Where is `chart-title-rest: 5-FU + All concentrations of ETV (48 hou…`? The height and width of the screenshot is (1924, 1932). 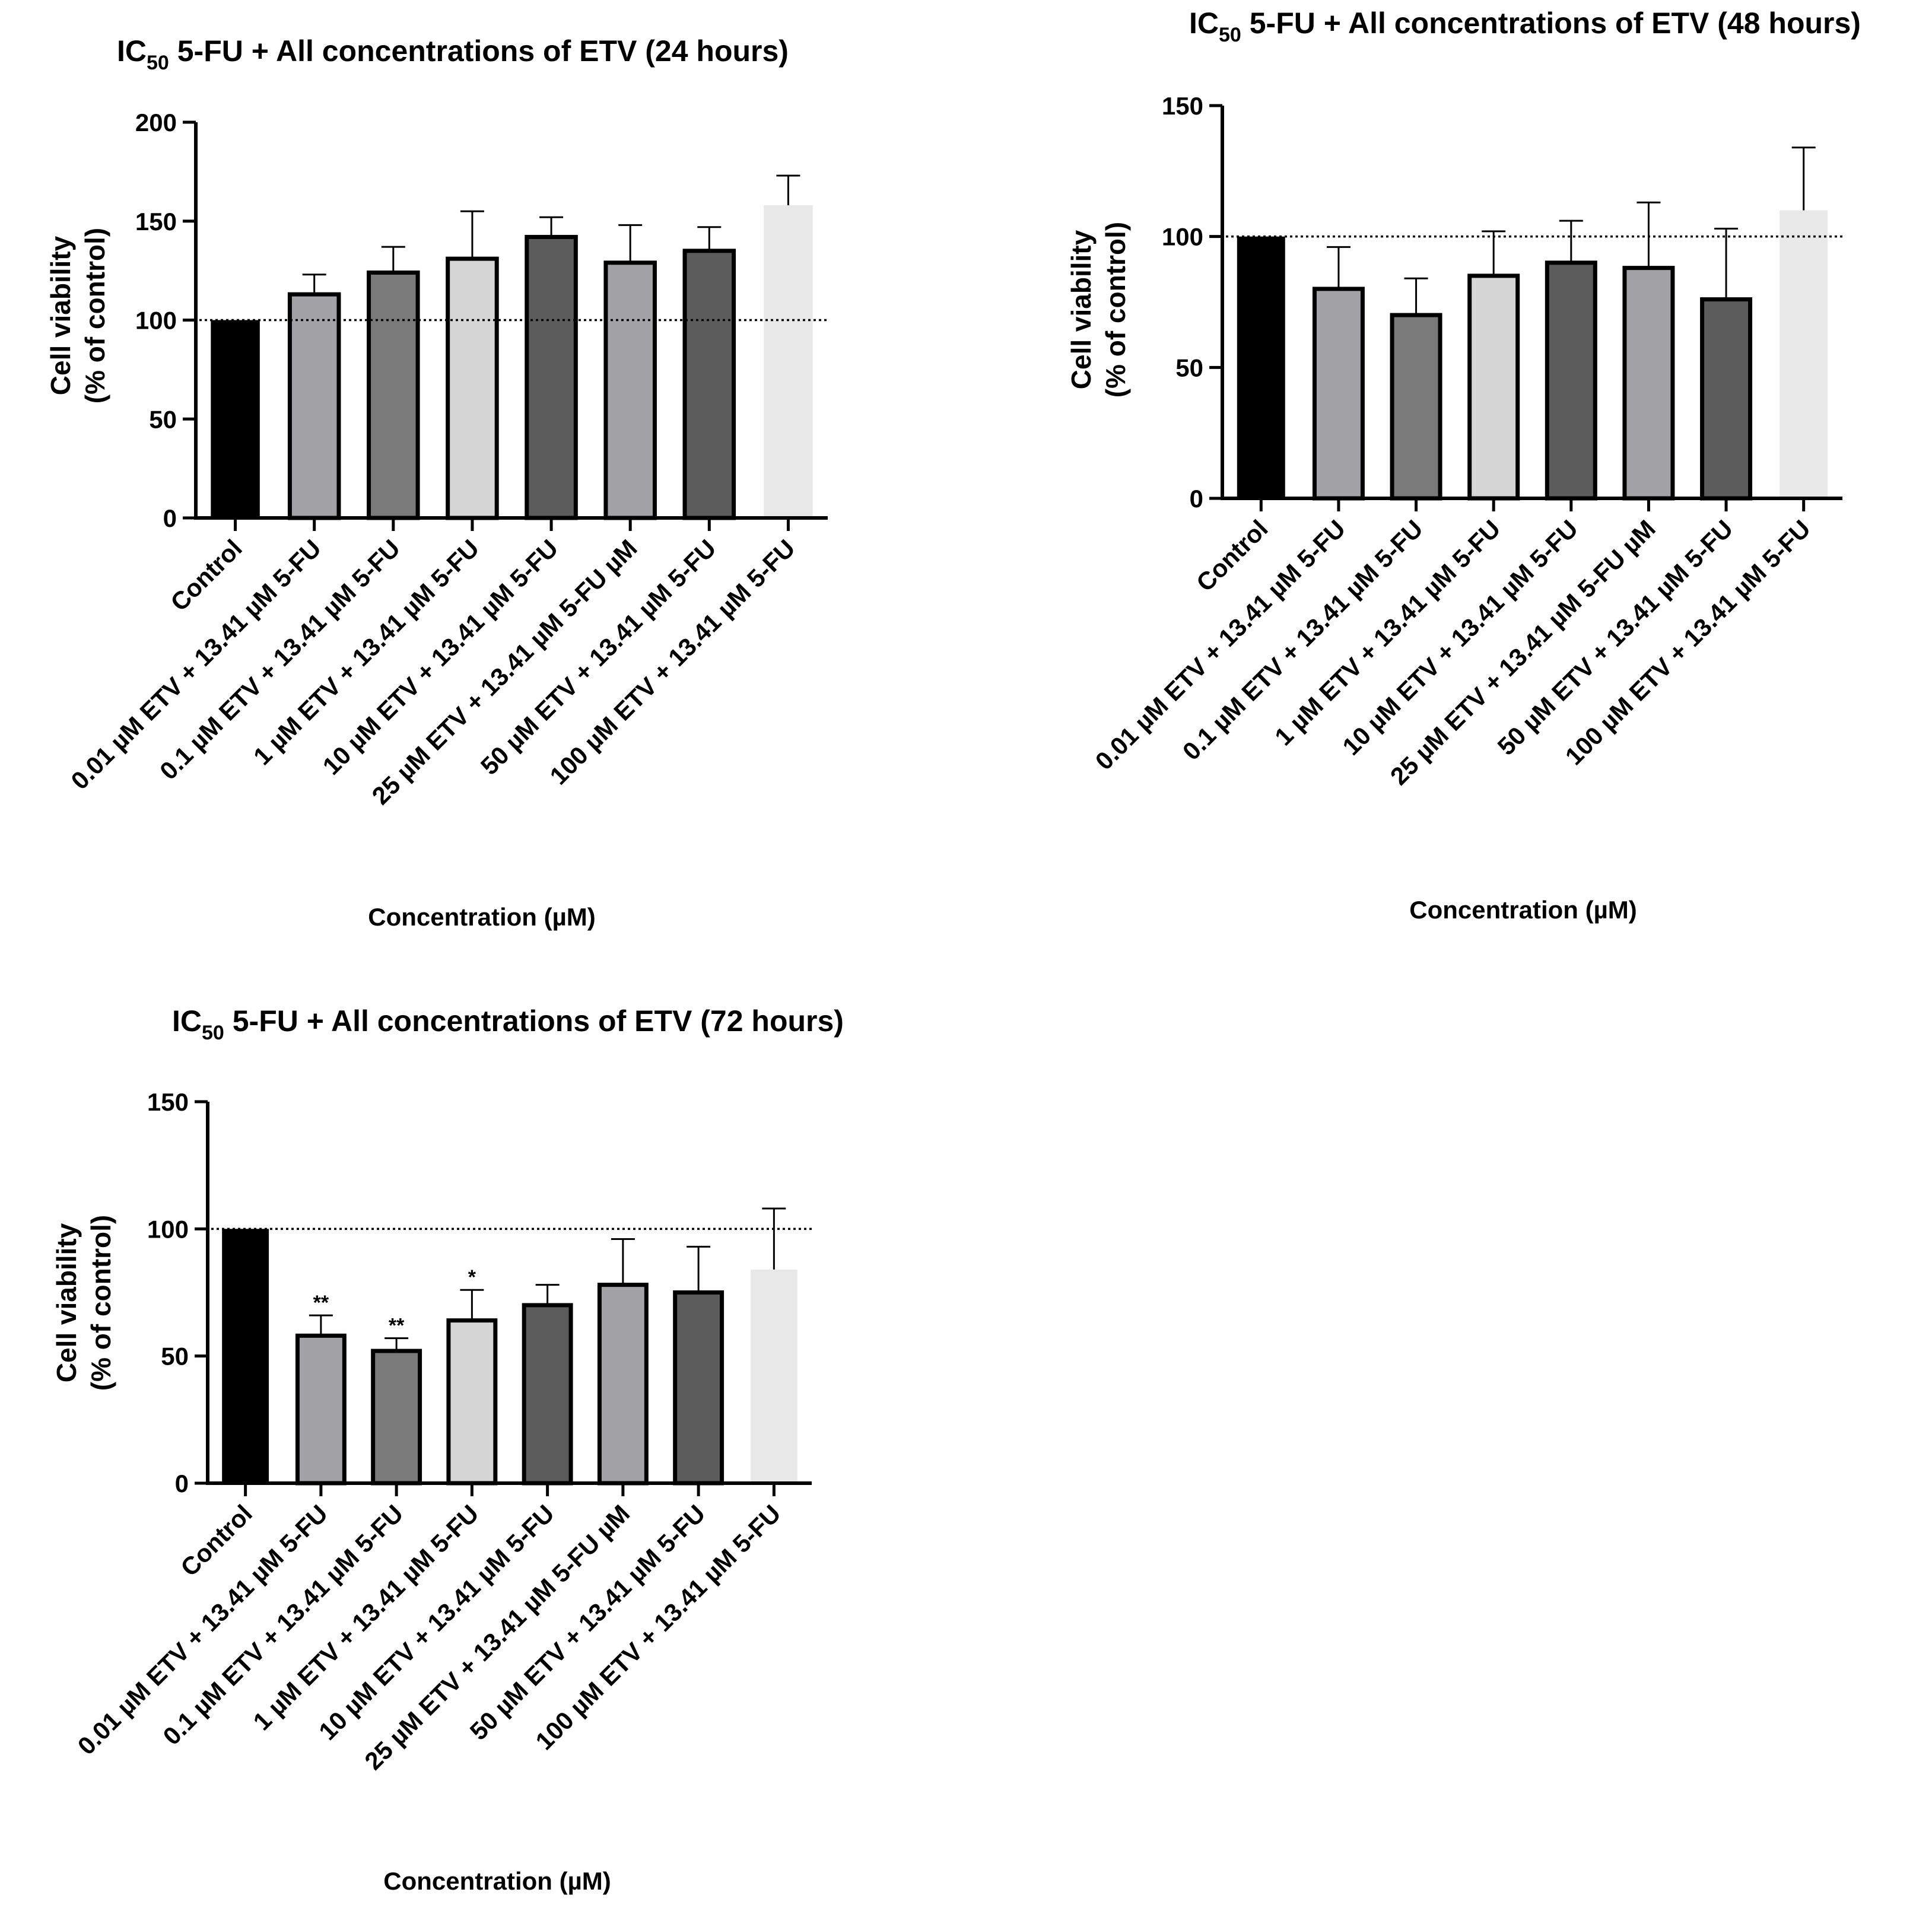
chart-title-rest: 5-FU + All concentrations of ETV (48 hou… is located at coordinates (1551, 23).